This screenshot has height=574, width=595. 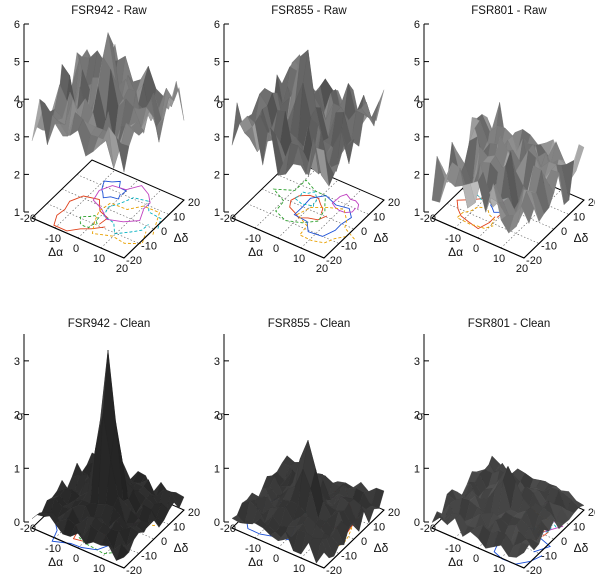 I want to click on y-tick-label: 20, so click(x=394, y=203).